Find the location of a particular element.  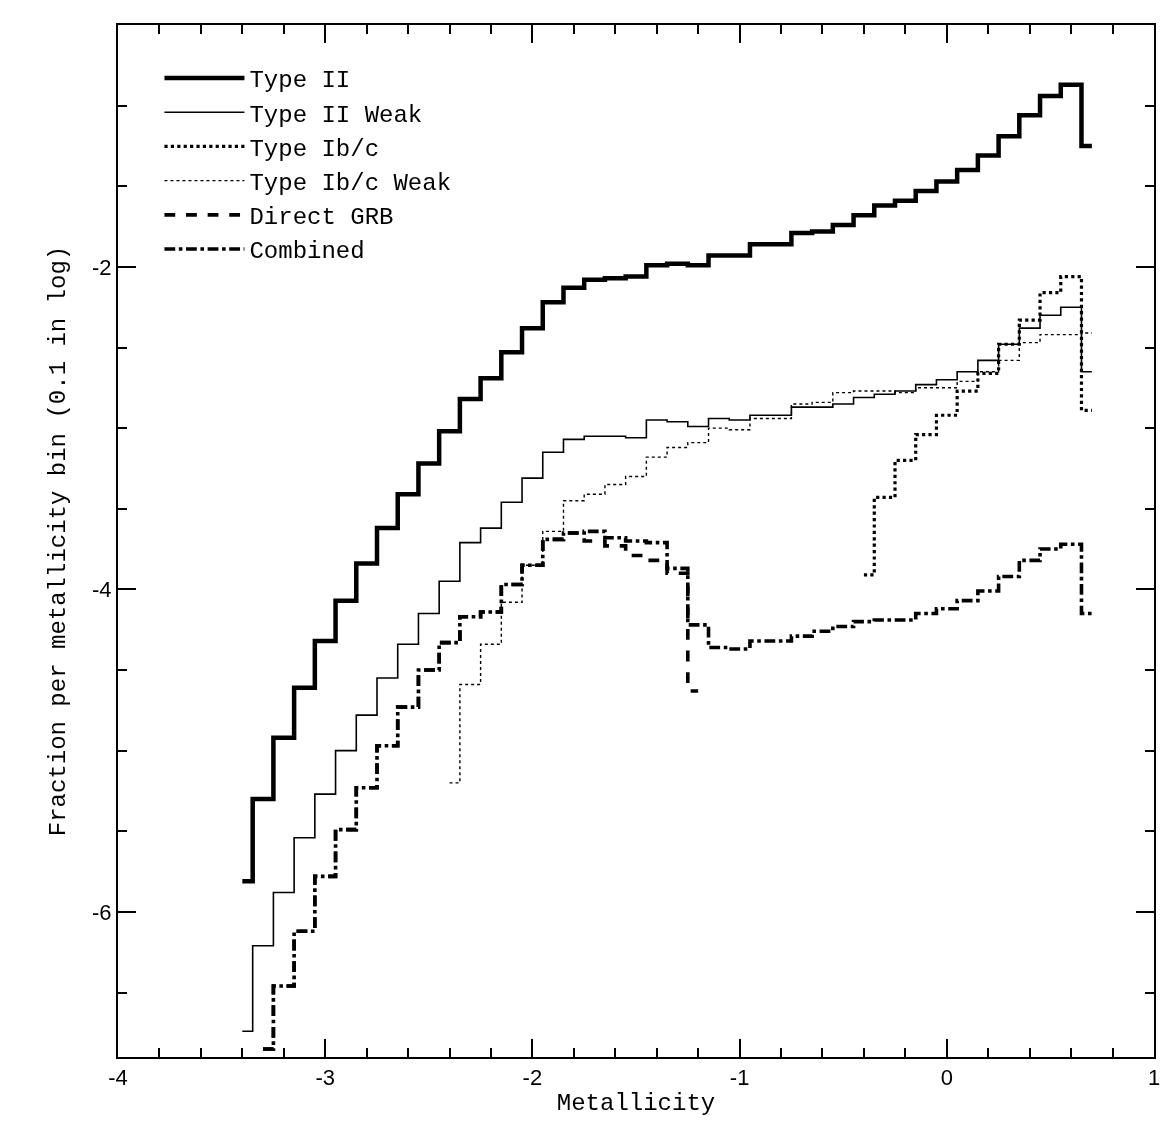

x-tick-label: 0 is located at coordinates (946, 1078).